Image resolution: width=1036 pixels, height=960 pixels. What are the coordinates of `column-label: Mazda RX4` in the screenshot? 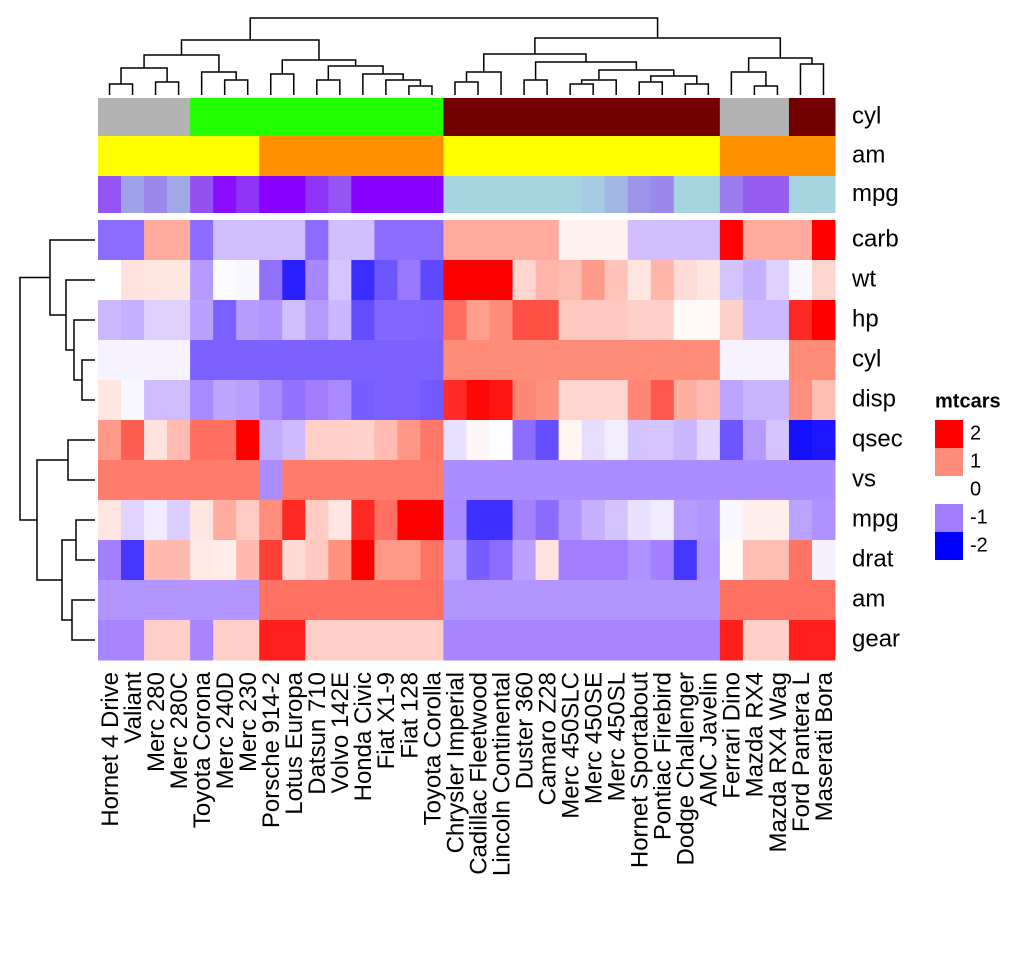 It's located at (755, 734).